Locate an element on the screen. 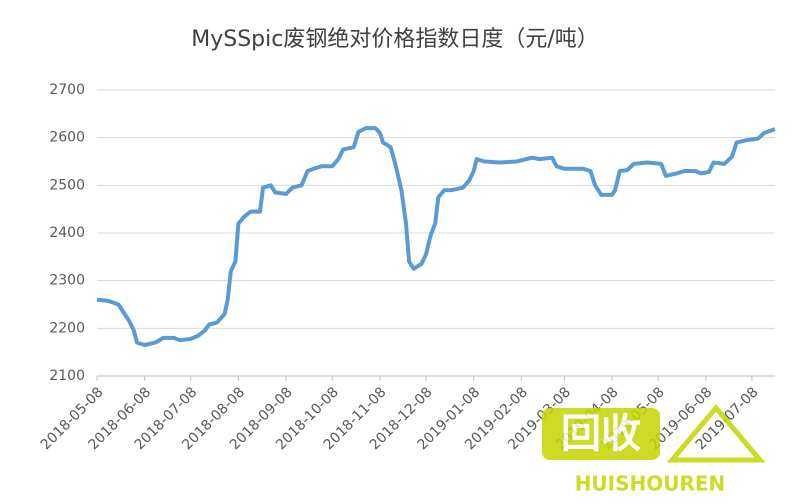  y-tick-label: 2600 is located at coordinates (67, 138).